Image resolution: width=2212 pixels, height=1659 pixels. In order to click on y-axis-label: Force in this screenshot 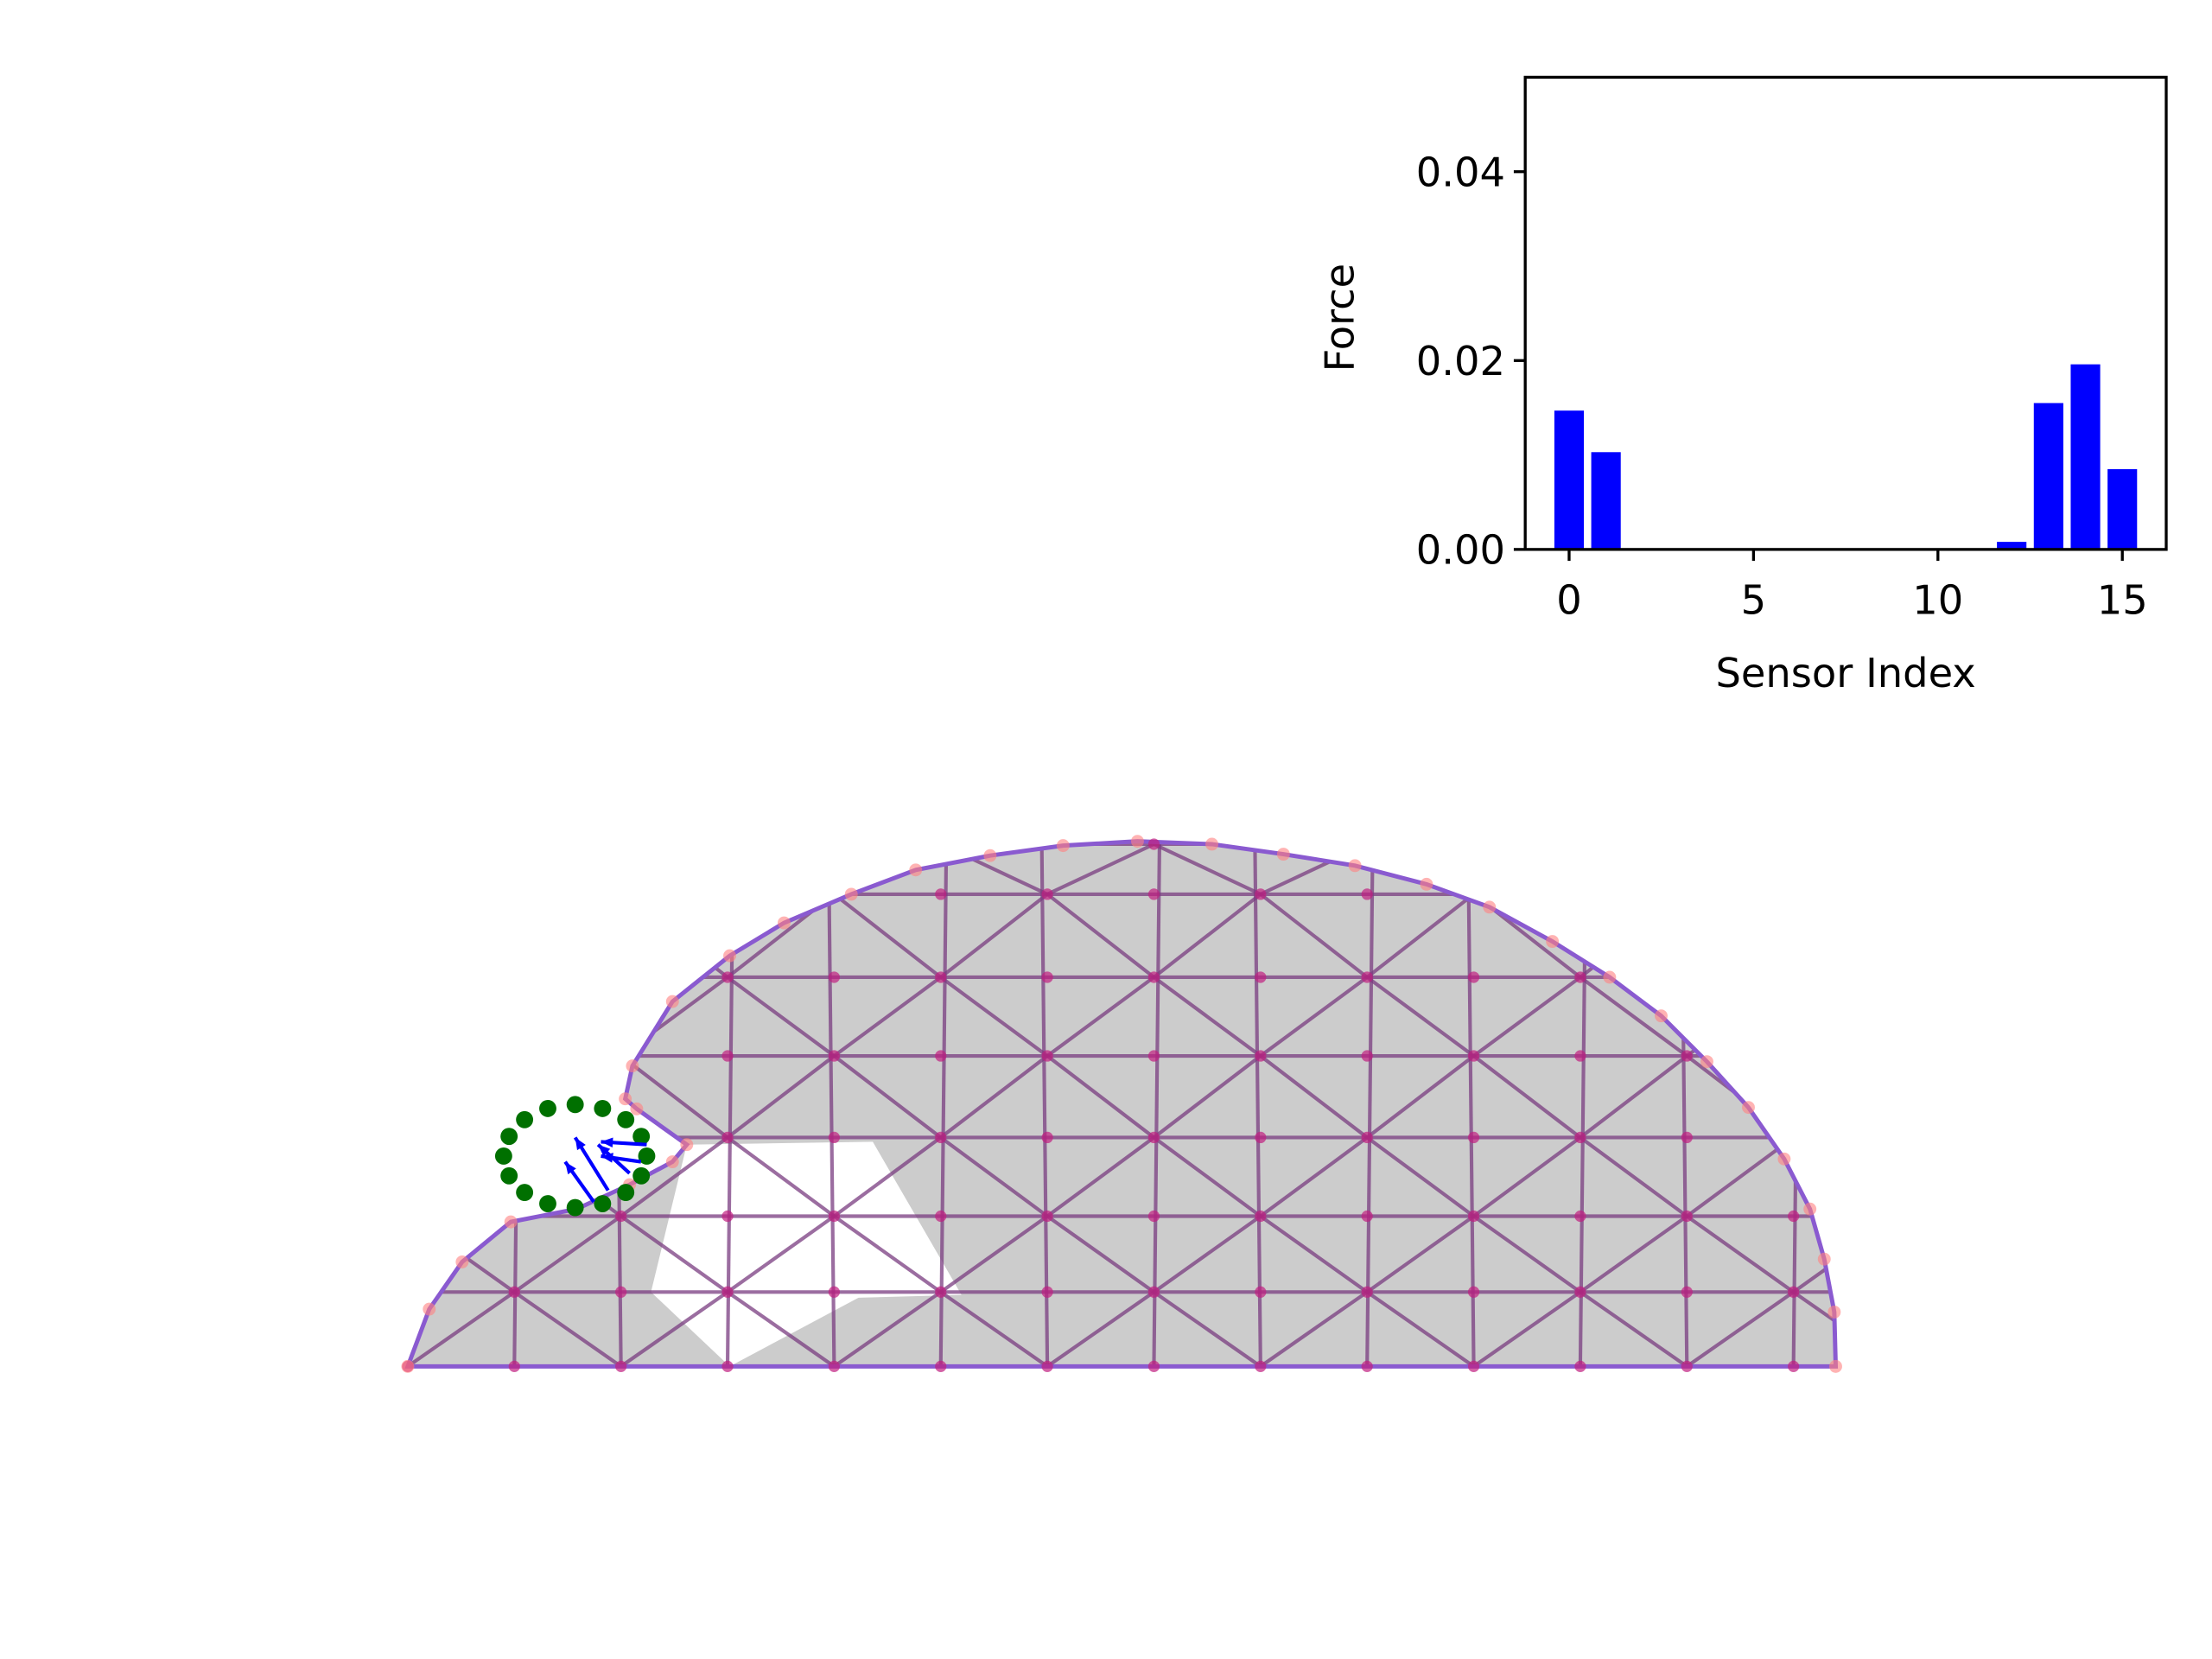, I will do `click(1339, 318)`.